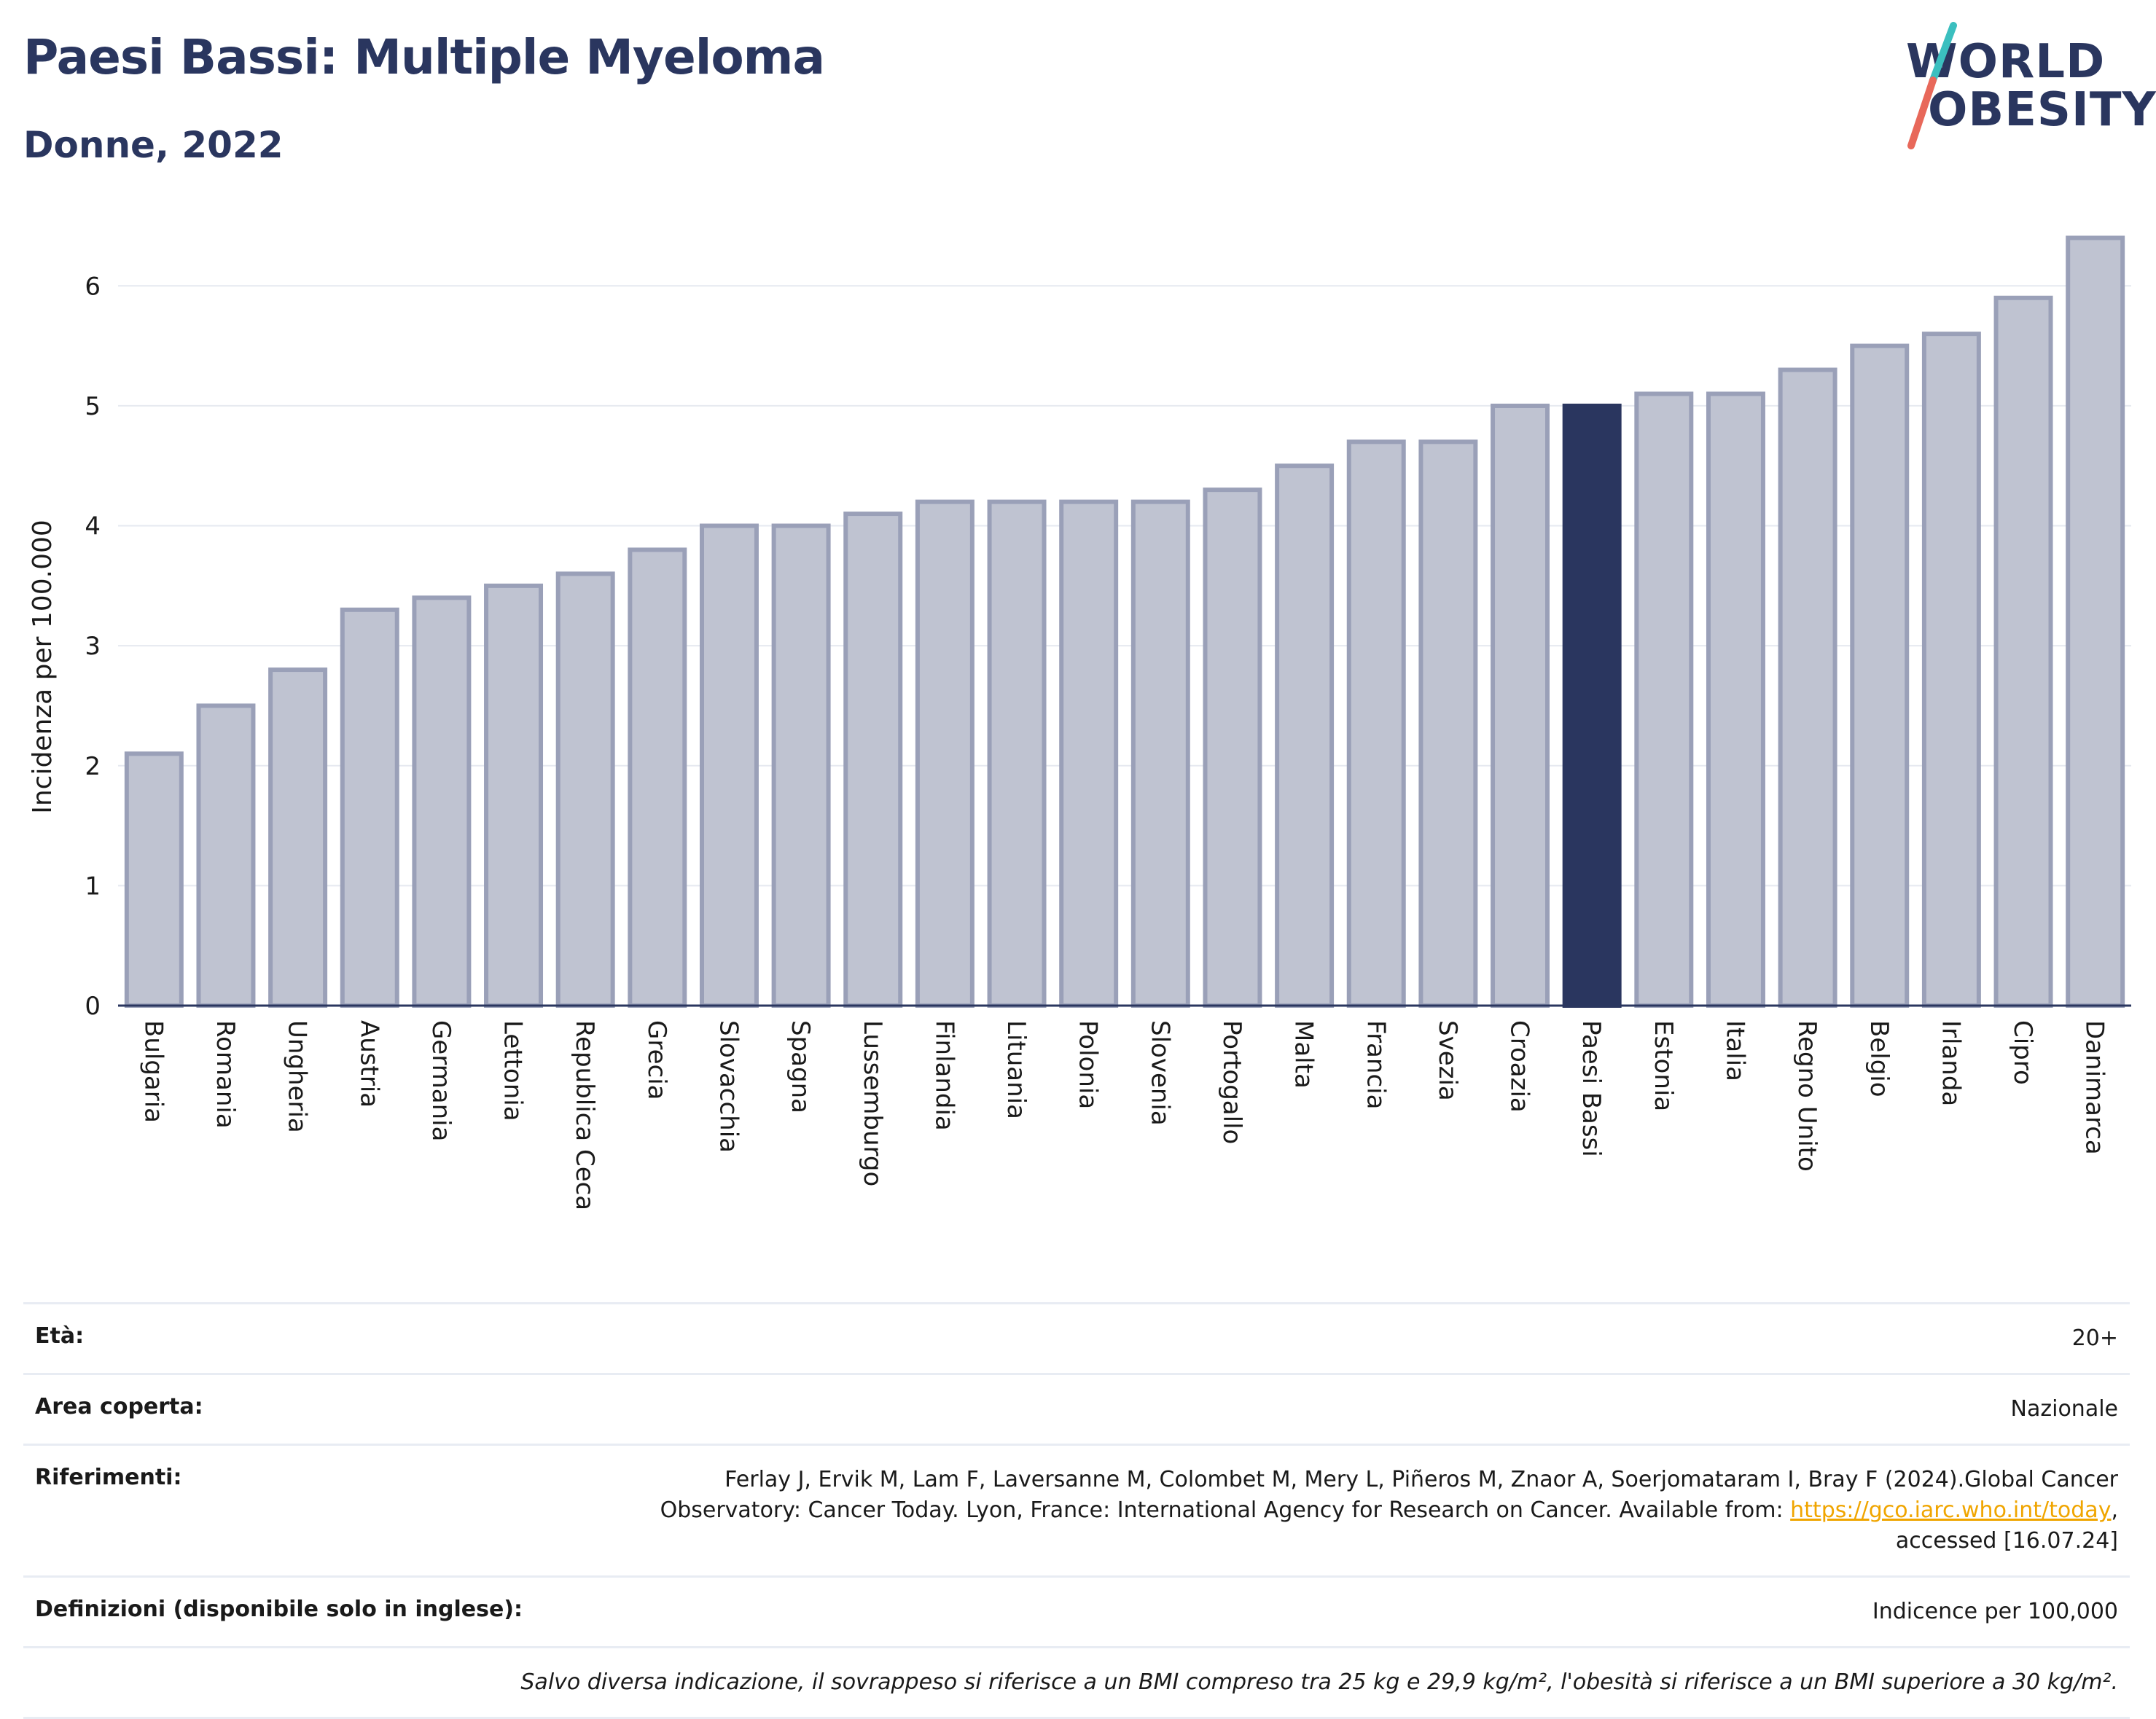  Describe the element at coordinates (658, 777) in the screenshot. I see `bar-grecia` at that location.